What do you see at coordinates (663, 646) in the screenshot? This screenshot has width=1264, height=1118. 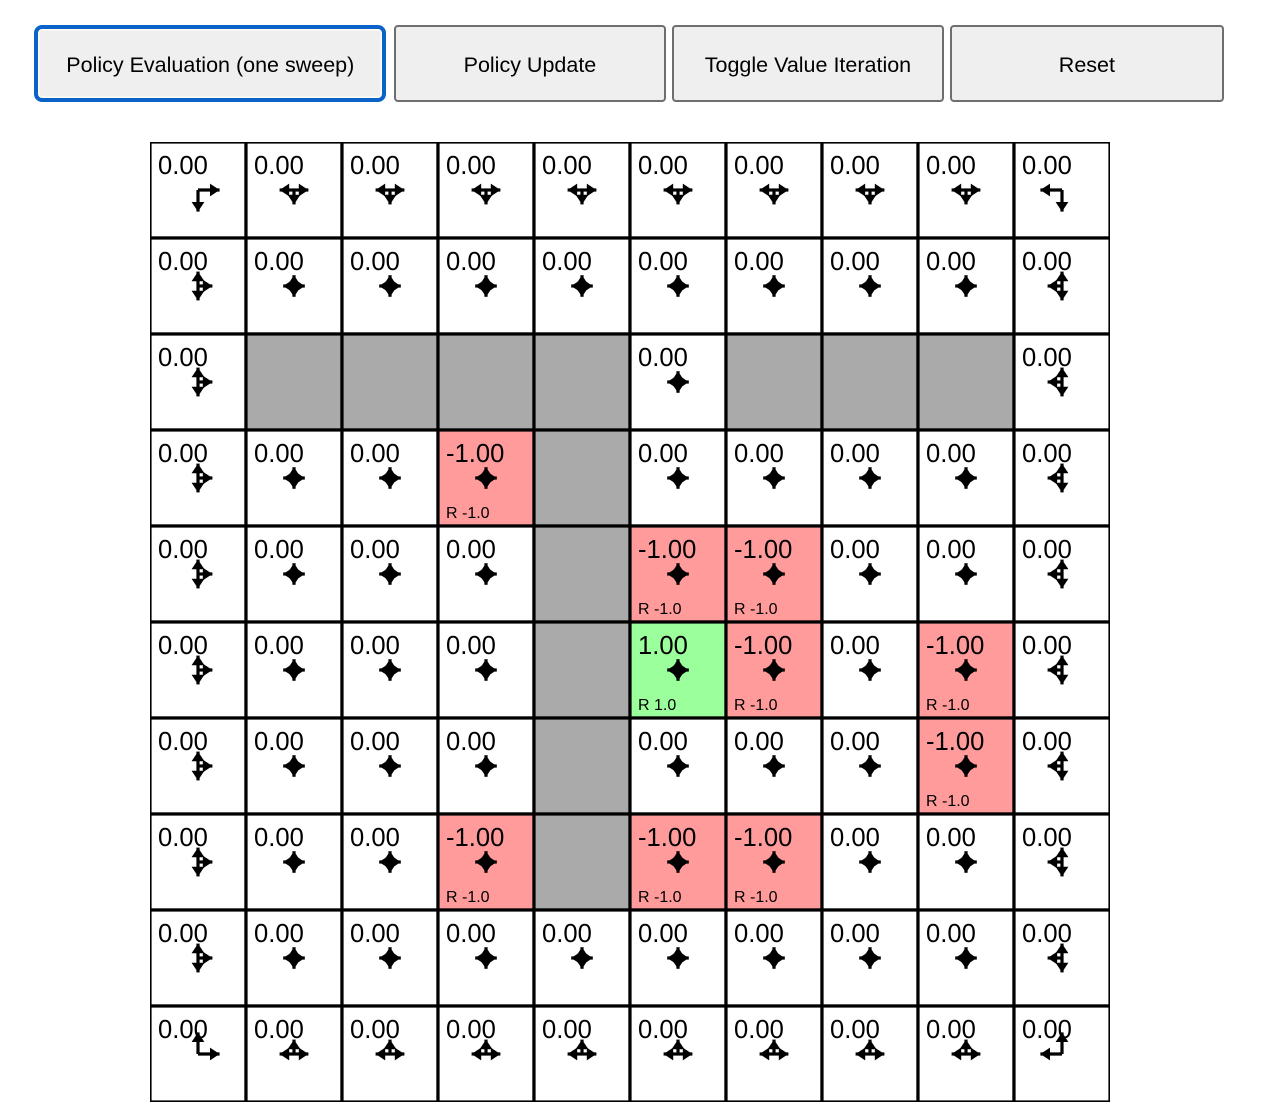 I see `svg-text: 1.00` at bounding box center [663, 646].